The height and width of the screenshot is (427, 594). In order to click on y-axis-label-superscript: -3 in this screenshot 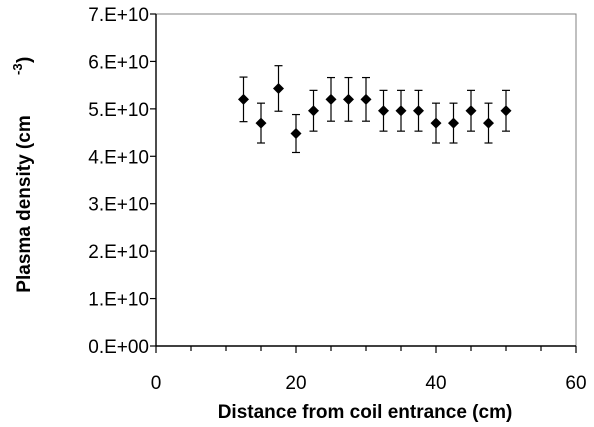, I will do `click(17, 69)`.